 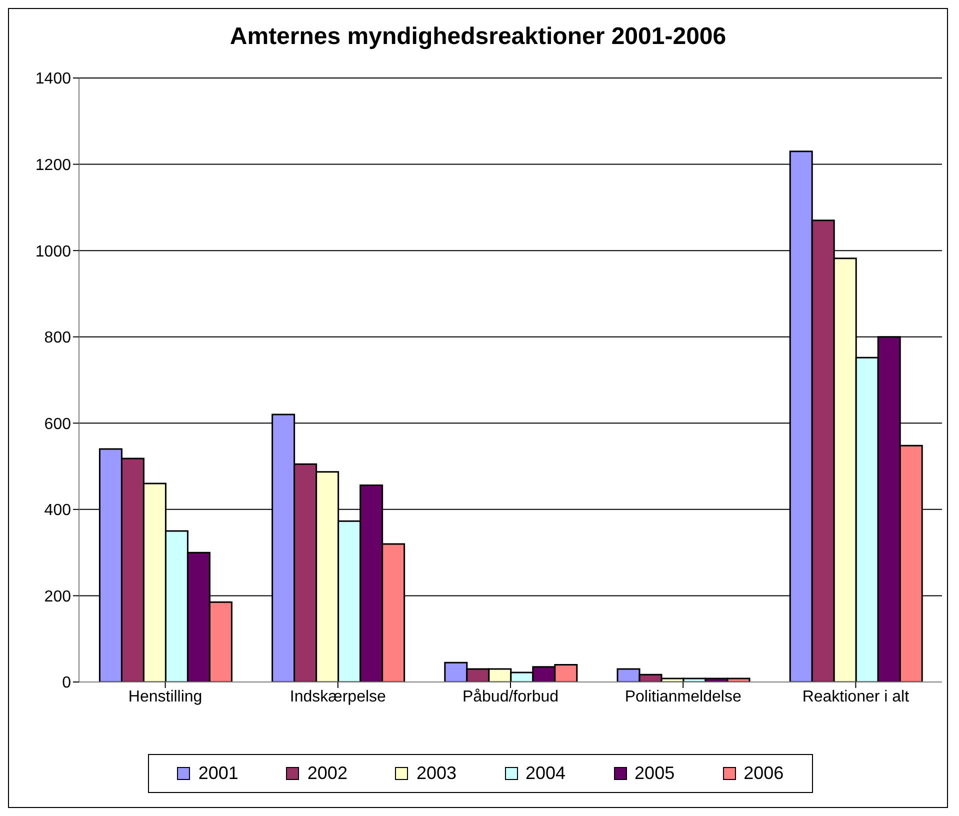 I want to click on legend-label: 2001, so click(x=217, y=773).